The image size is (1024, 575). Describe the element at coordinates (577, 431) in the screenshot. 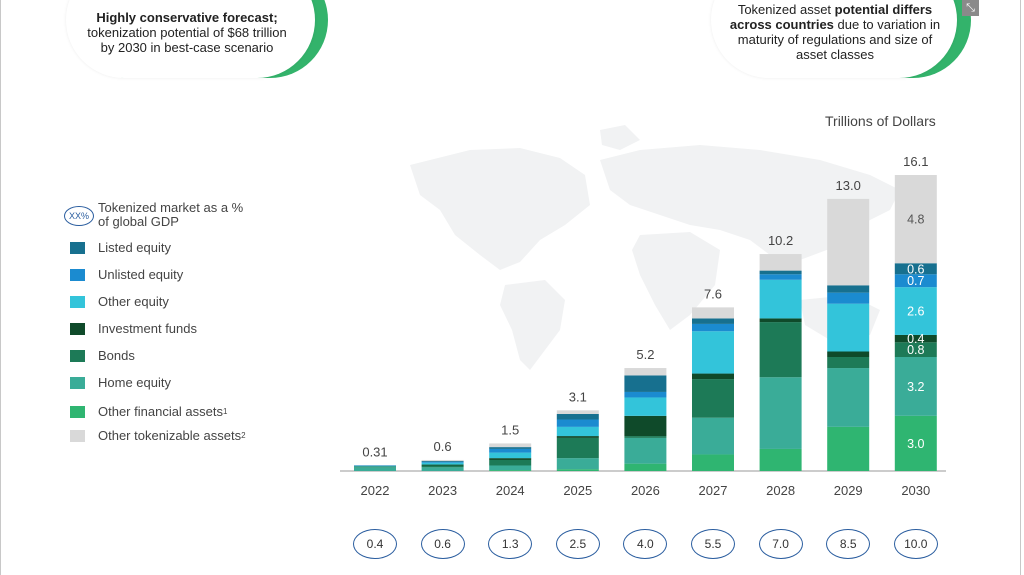

I see `bar-segment-2025-other-equity` at that location.